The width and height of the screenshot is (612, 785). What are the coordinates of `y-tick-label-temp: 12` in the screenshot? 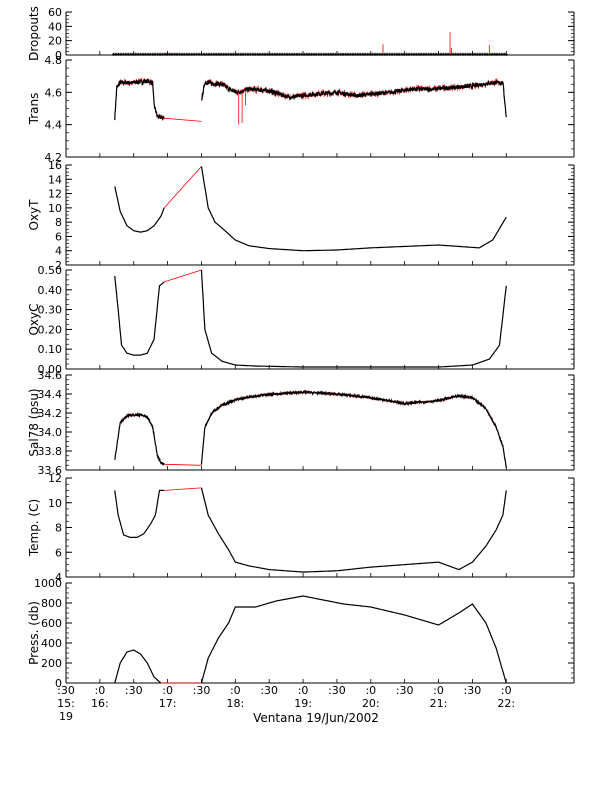 It's located at (55, 478).